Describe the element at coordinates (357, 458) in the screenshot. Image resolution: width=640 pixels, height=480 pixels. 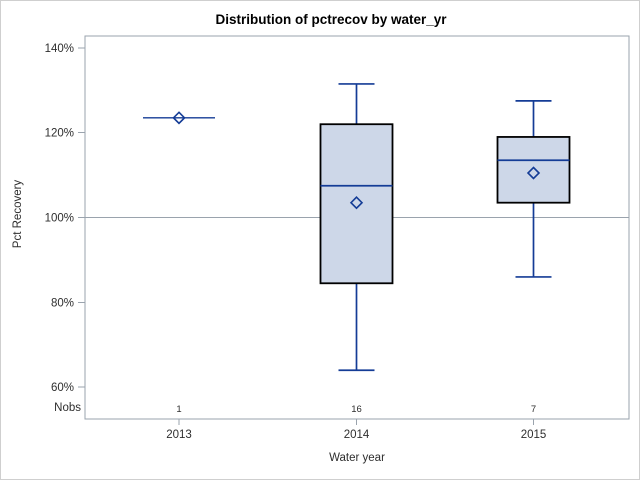
I see `x-axis-title: Water year` at that location.